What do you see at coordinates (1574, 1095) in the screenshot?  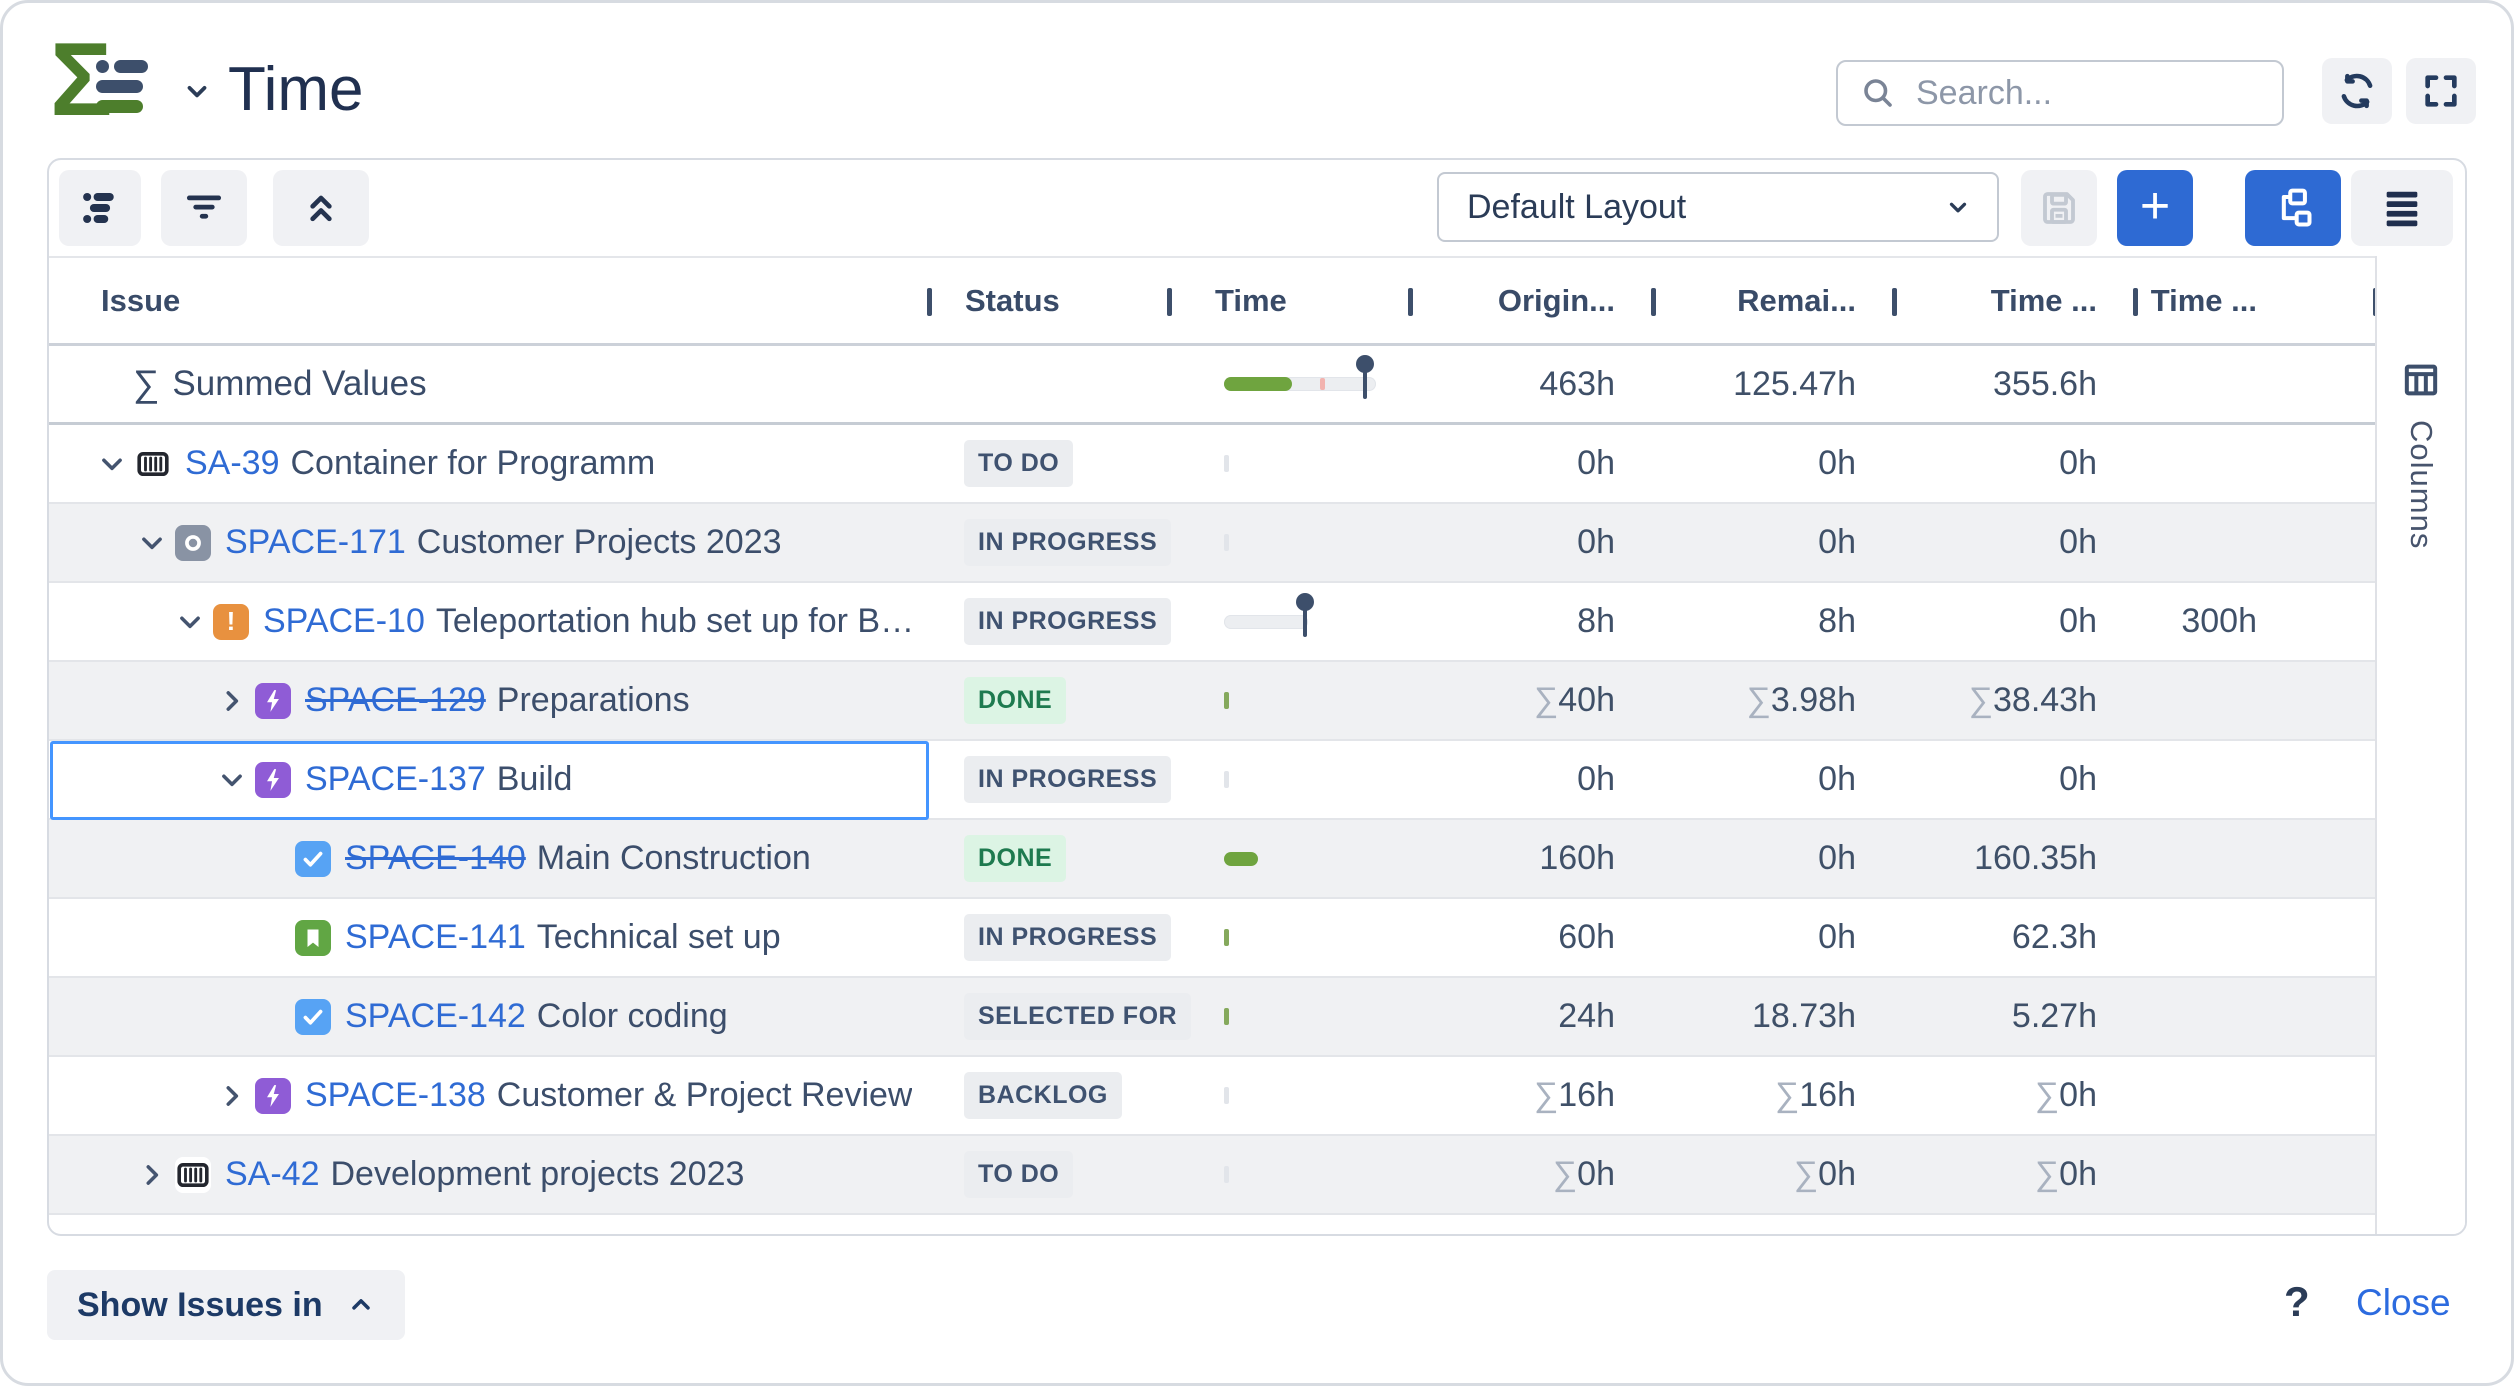 I see `value-cell: ∑16h` at bounding box center [1574, 1095].